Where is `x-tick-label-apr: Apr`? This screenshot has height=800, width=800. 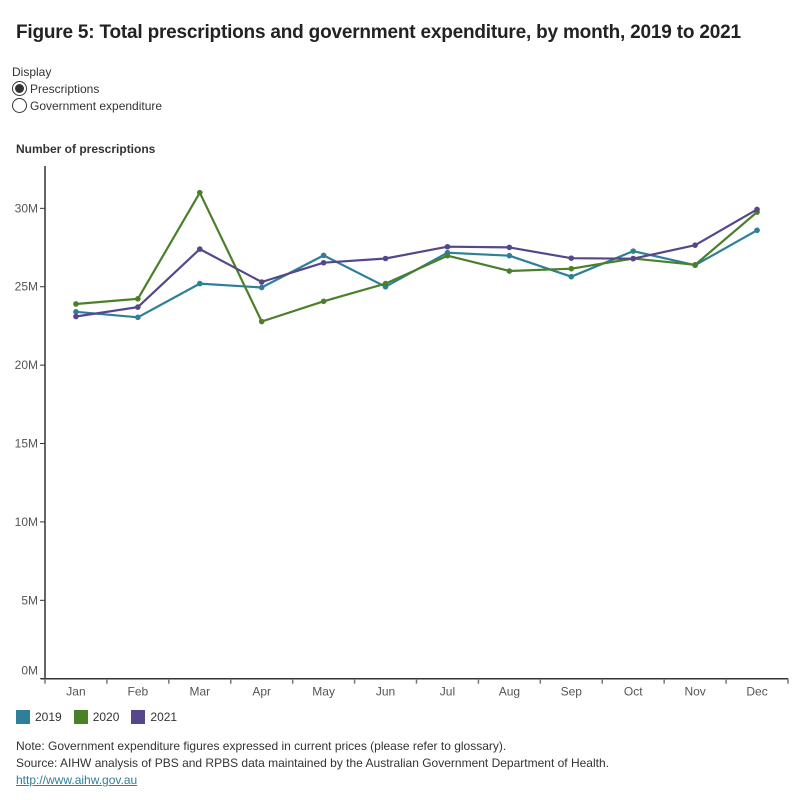 x-tick-label-apr: Apr is located at coordinates (261, 692).